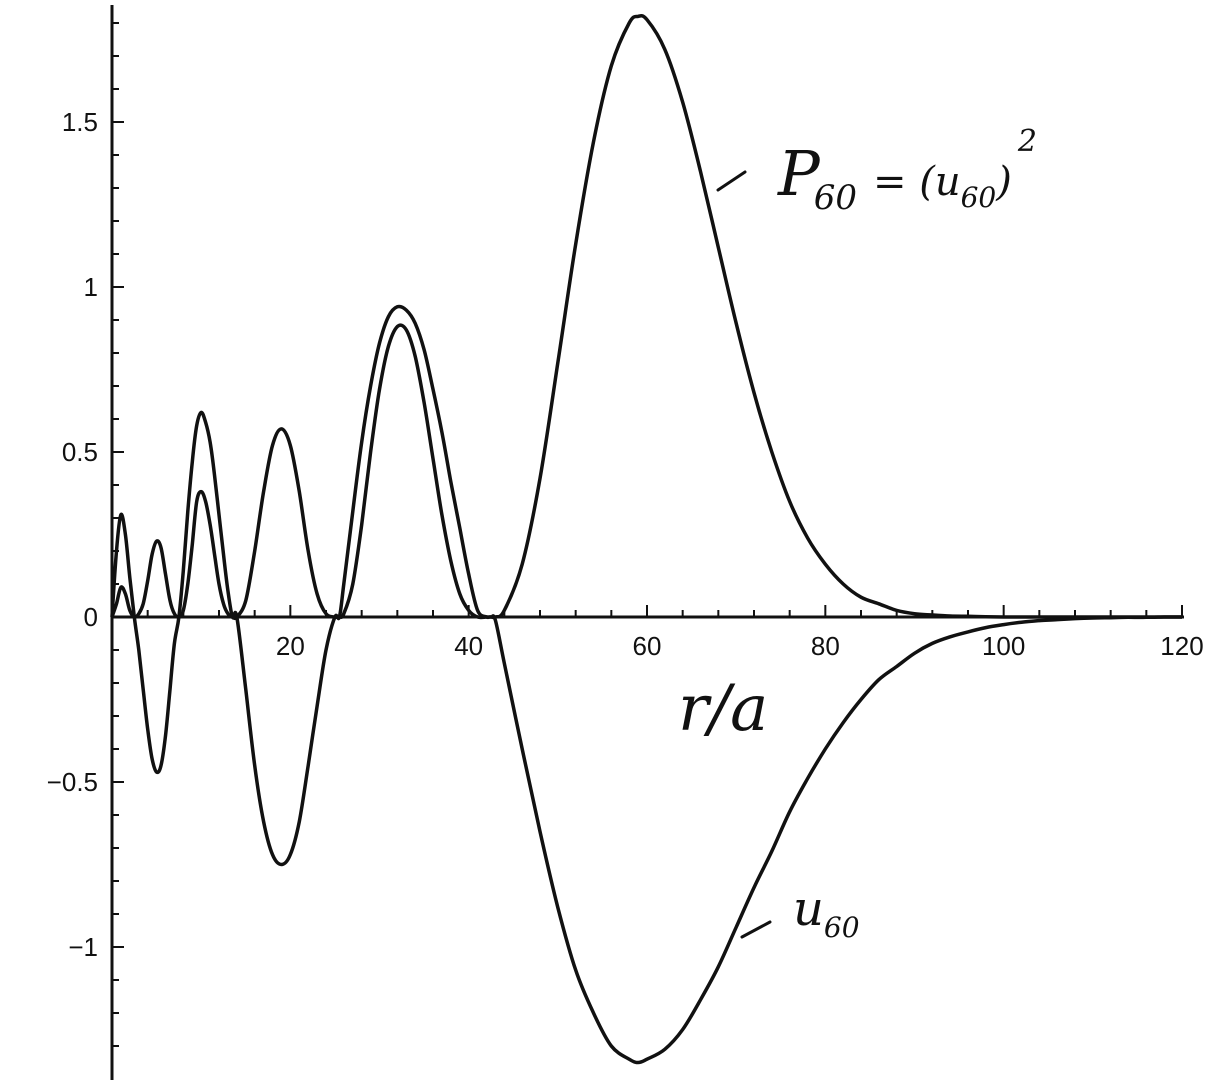 This screenshot has height=1090, width=1232. What do you see at coordinates (835, 198) in the screenshot?
I see `p60-sub: 60` at bounding box center [835, 198].